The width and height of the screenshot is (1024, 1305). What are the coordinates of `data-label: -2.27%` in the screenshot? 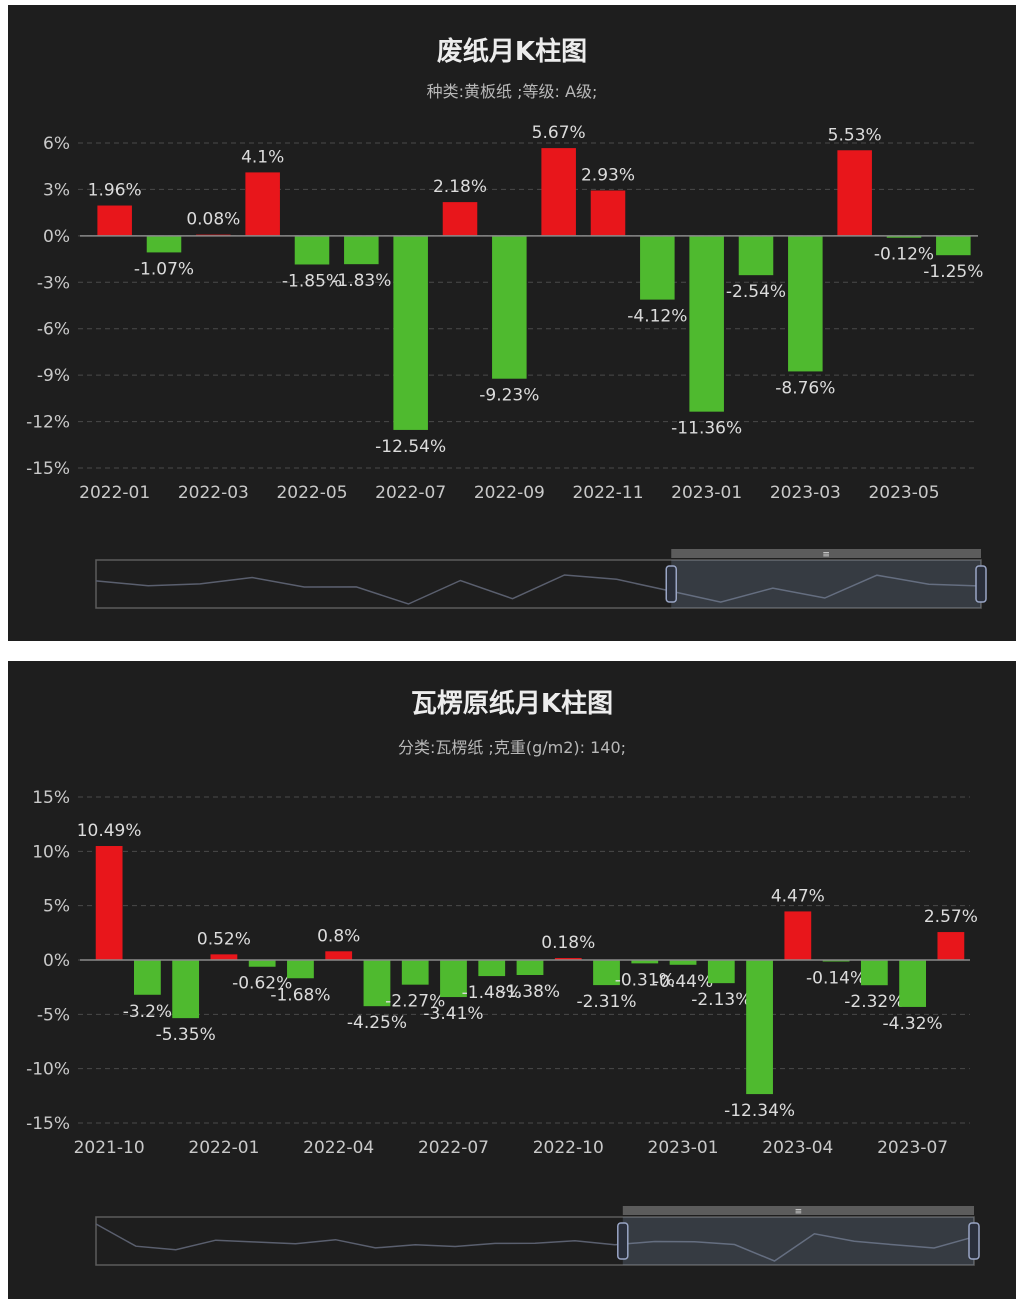 It's located at (415, 1002).